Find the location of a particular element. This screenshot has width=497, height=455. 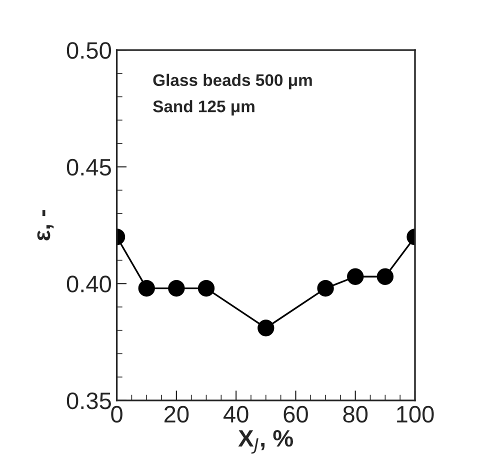

x-tick-label: 20 is located at coordinates (176, 414).